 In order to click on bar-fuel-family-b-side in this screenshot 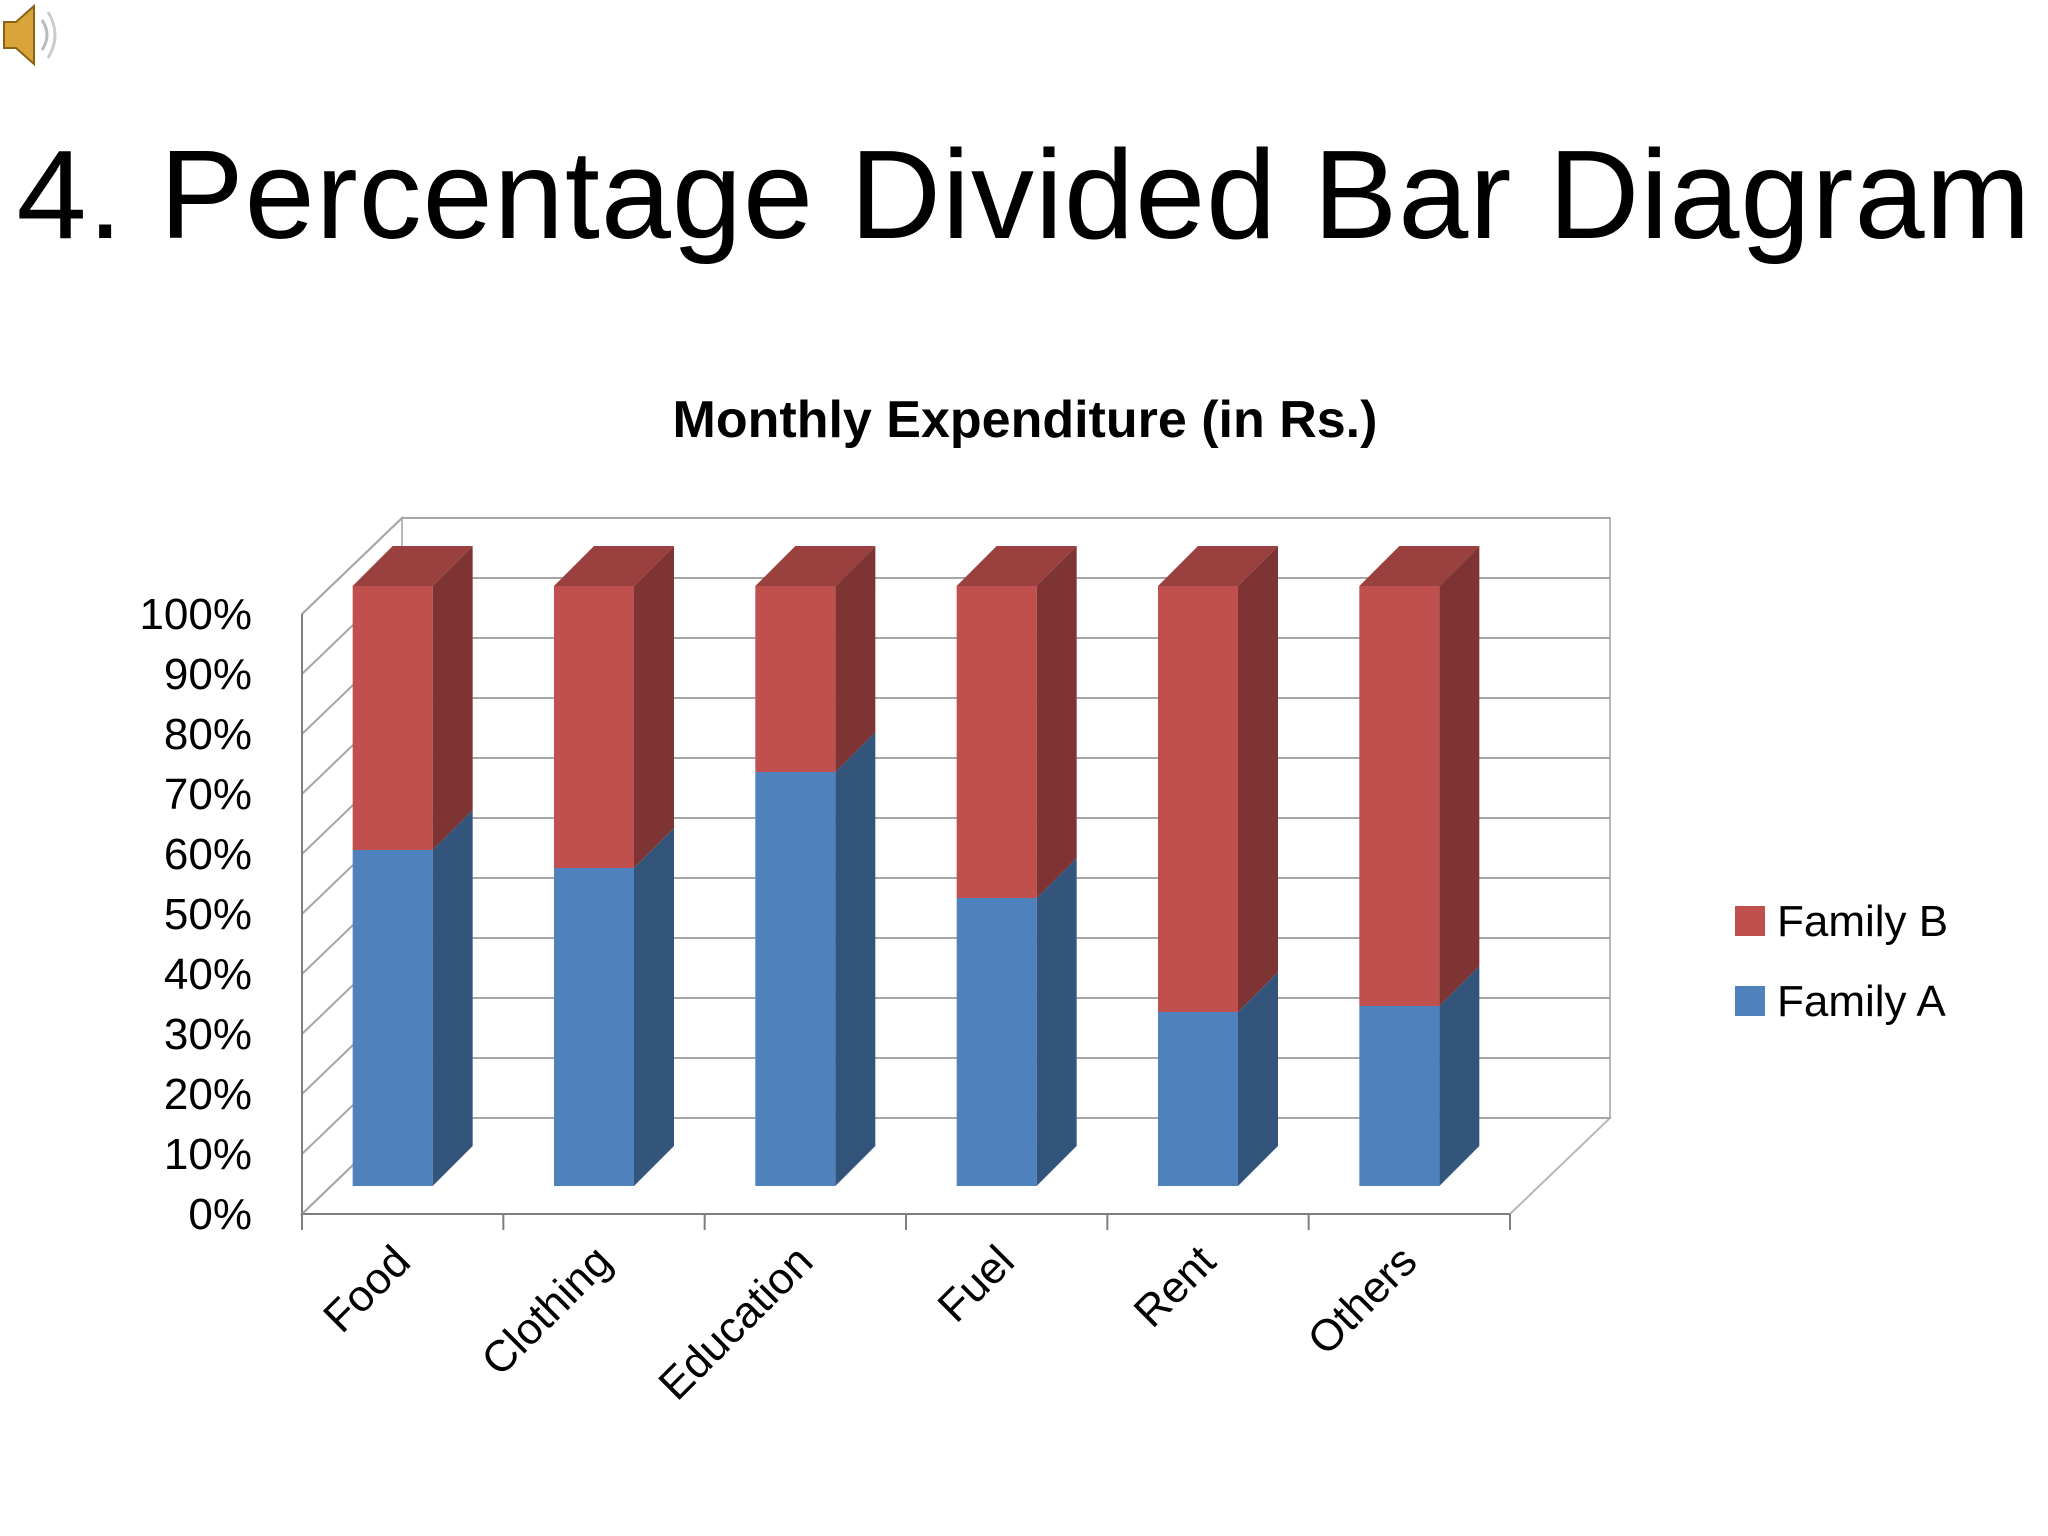, I will do `click(1056, 722)`.